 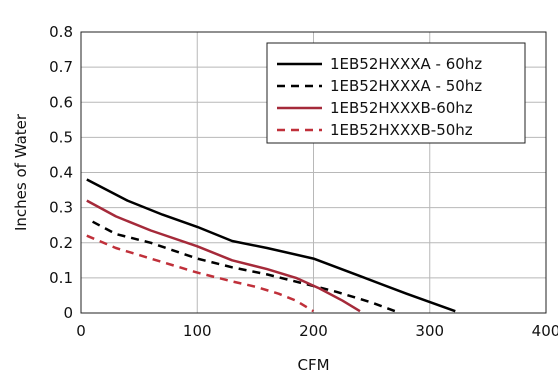 What do you see at coordinates (313, 331) in the screenshot?
I see `x-tick-label: 200` at bounding box center [313, 331].